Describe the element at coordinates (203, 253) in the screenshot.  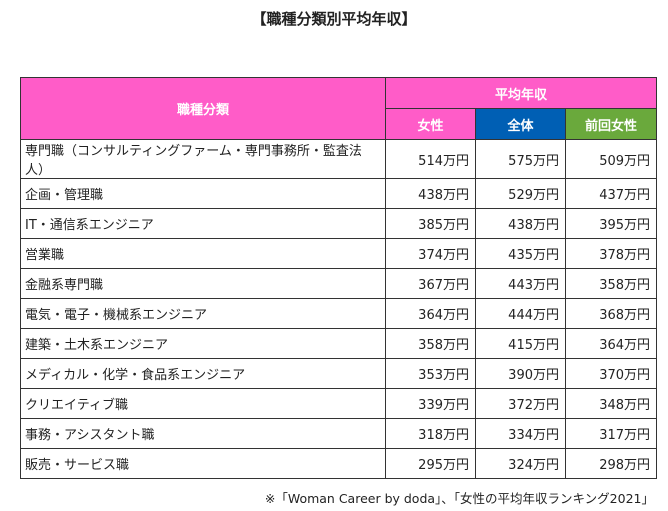
I see `row-label: 営業職` at that location.